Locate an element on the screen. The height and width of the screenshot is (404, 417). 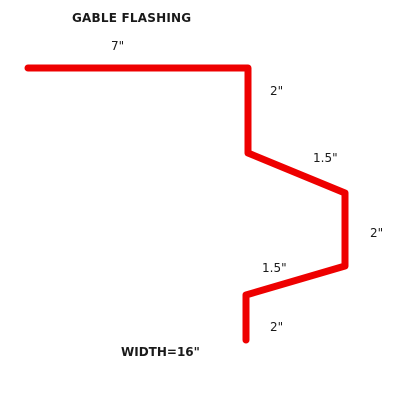
dimension-vertical-middle: 2" is located at coordinates (376, 233).